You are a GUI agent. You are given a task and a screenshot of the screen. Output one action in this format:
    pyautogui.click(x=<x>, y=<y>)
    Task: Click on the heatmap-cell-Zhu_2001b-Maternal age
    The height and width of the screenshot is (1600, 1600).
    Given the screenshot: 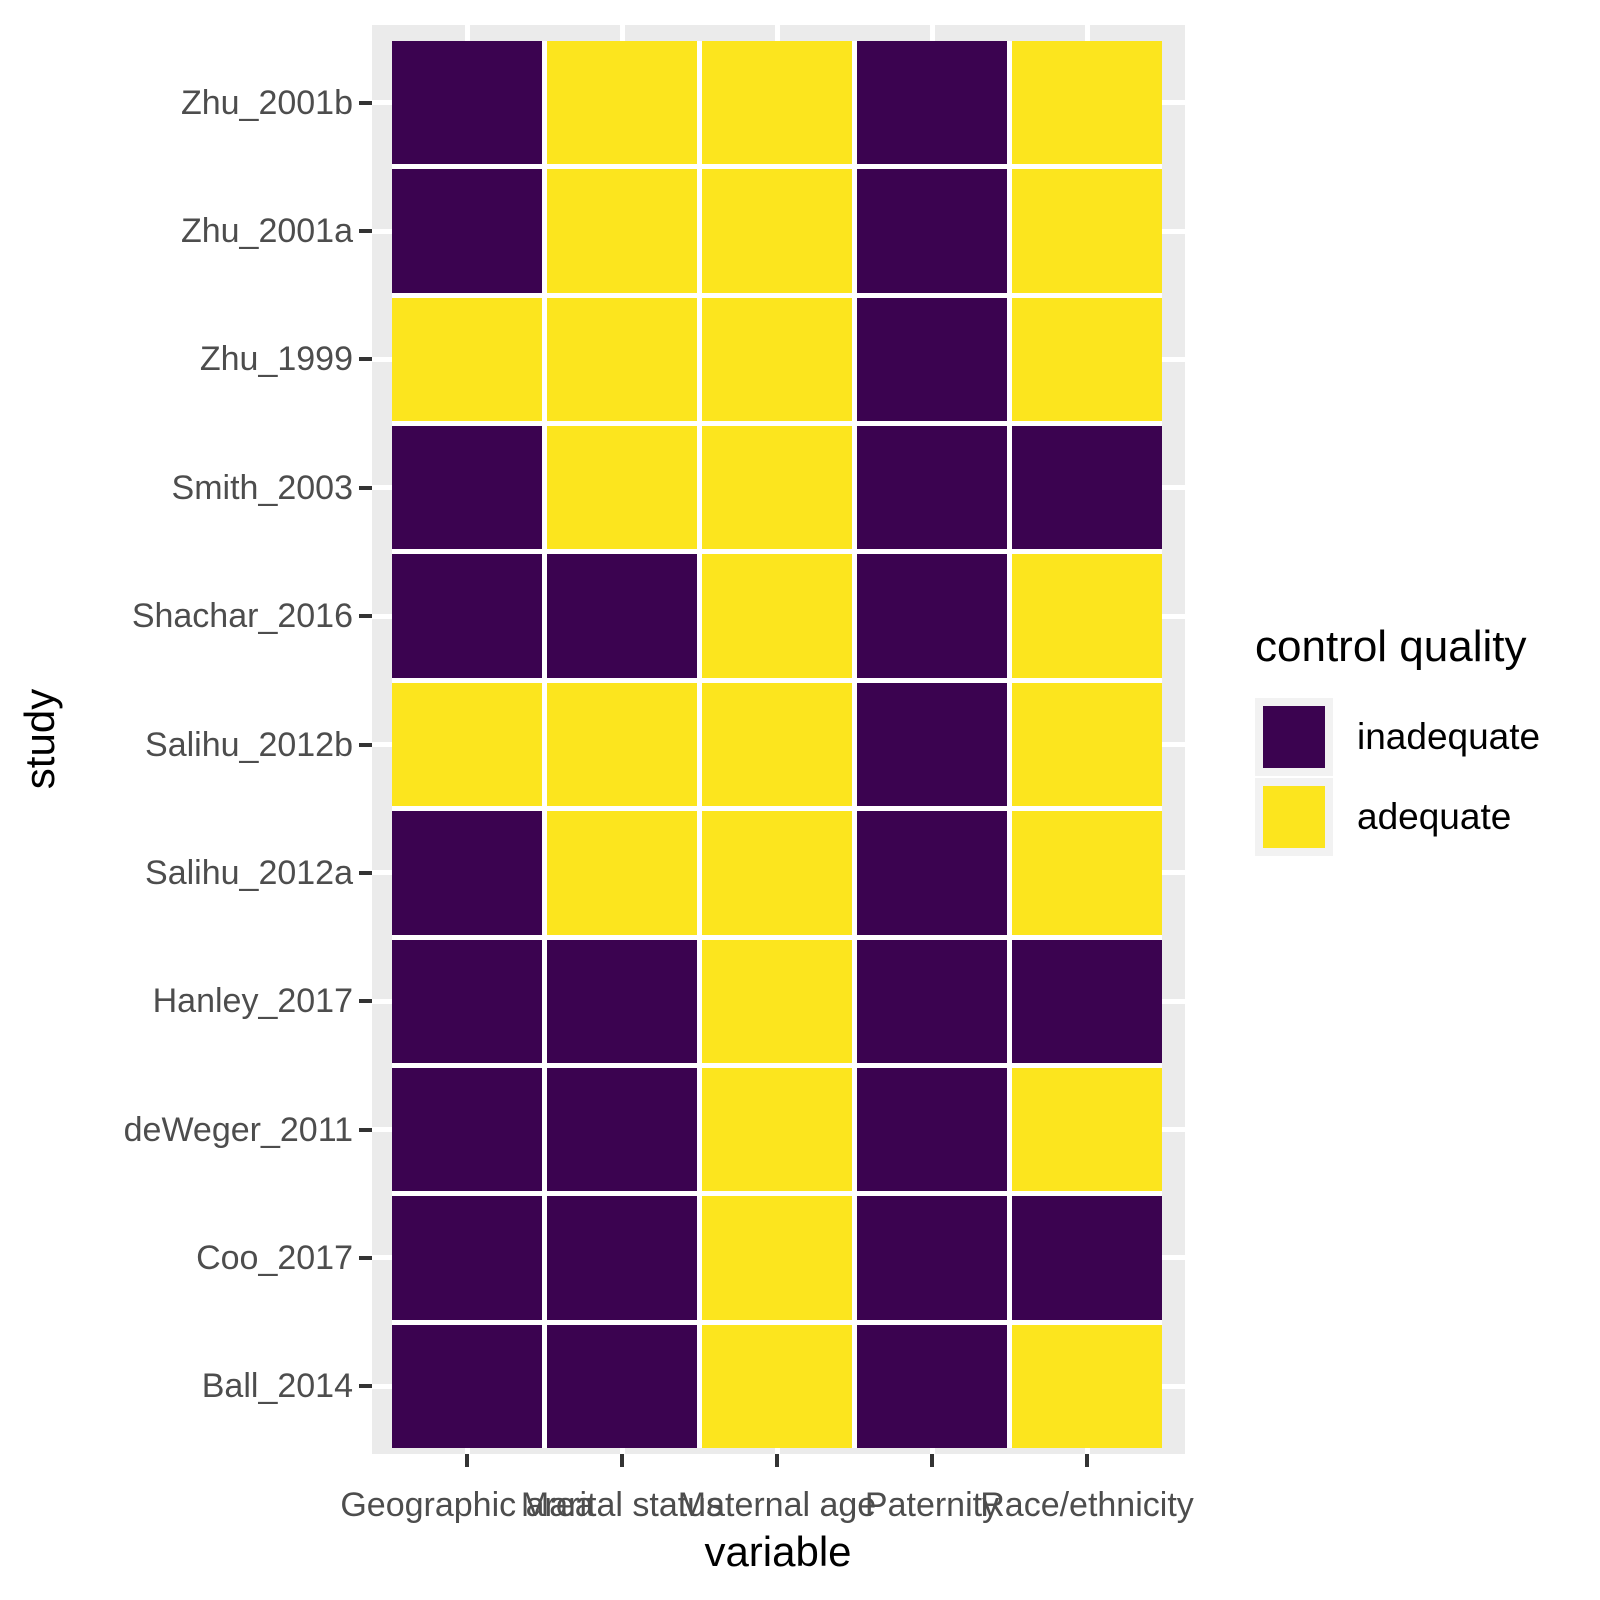 What is the action you would take?
    pyautogui.click(x=777, y=103)
    